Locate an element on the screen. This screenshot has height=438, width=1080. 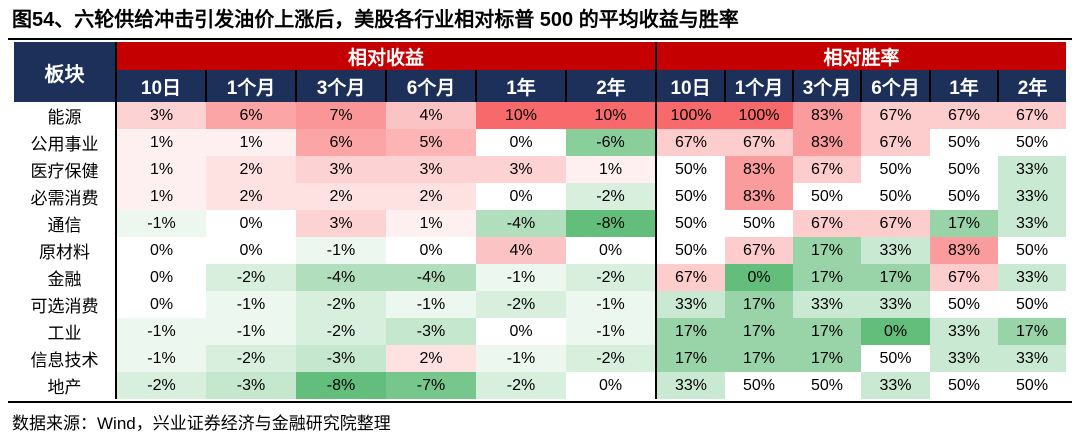
sector-column-header: 板块 is located at coordinates (65, 72).